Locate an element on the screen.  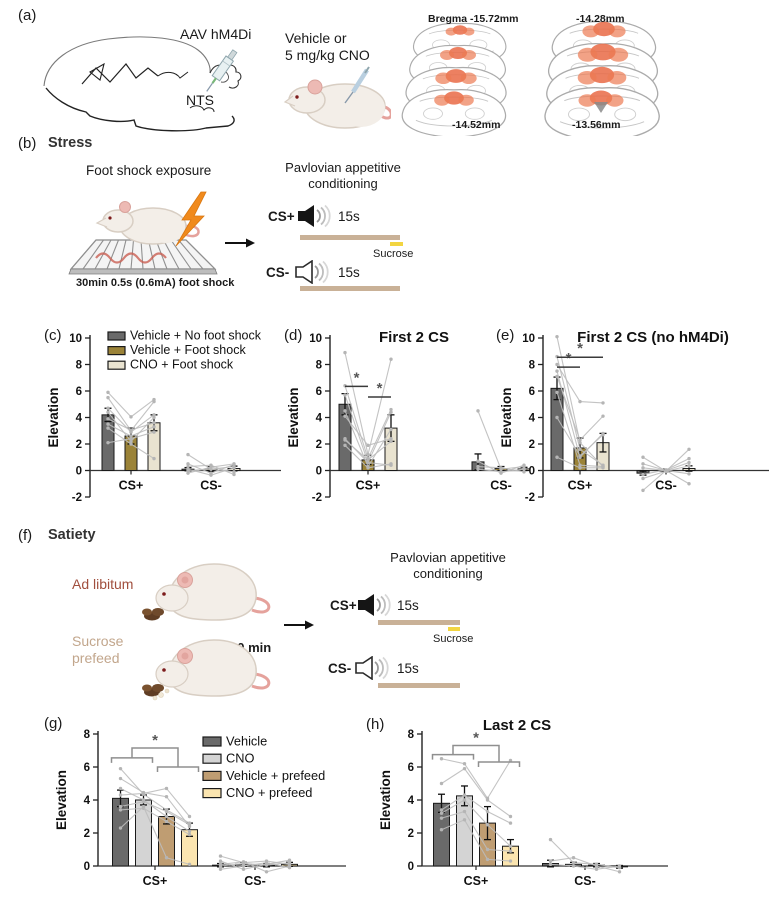
svg-text: Vehicle is located at coordinates (246, 741).